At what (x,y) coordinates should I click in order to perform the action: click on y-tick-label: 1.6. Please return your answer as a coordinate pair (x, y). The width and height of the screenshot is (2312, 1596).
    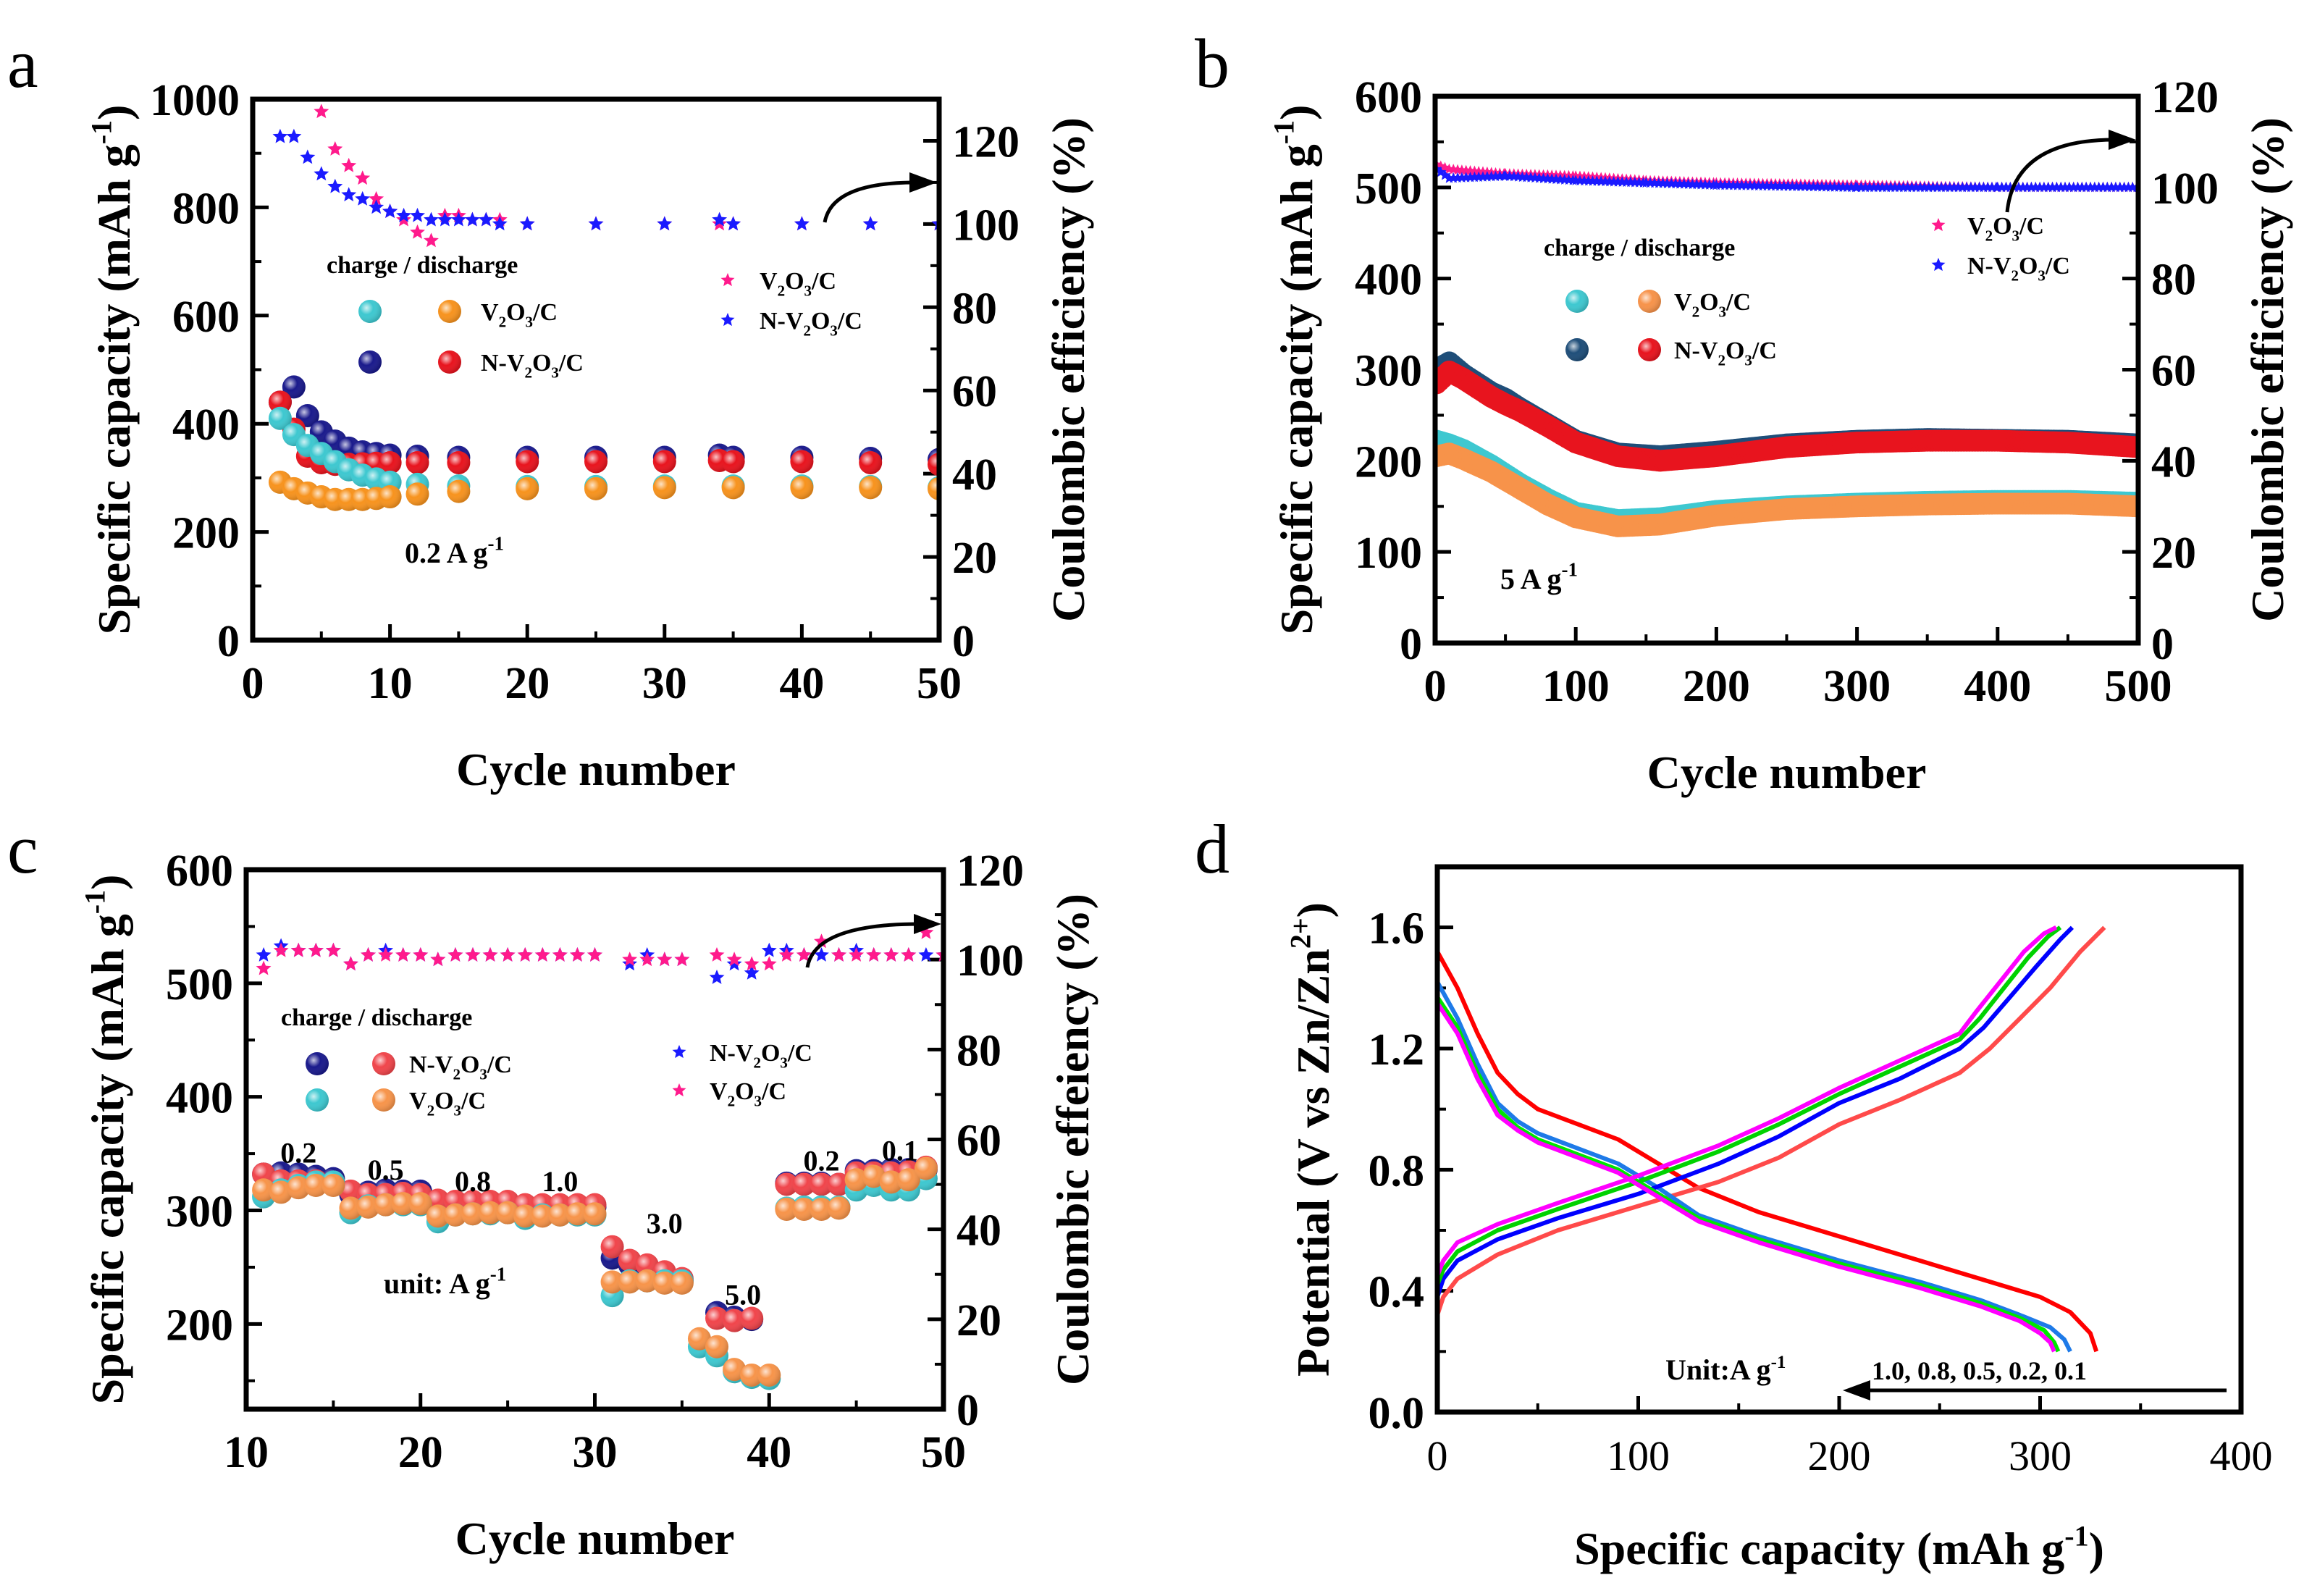
    Looking at the image, I should click on (1397, 929).